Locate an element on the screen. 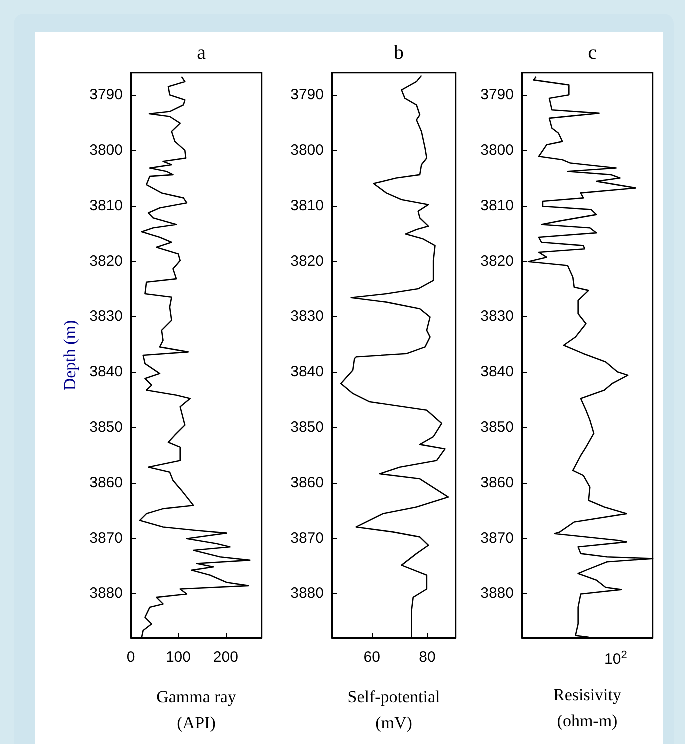 The image size is (685, 744). chart-title: c is located at coordinates (593, 53).